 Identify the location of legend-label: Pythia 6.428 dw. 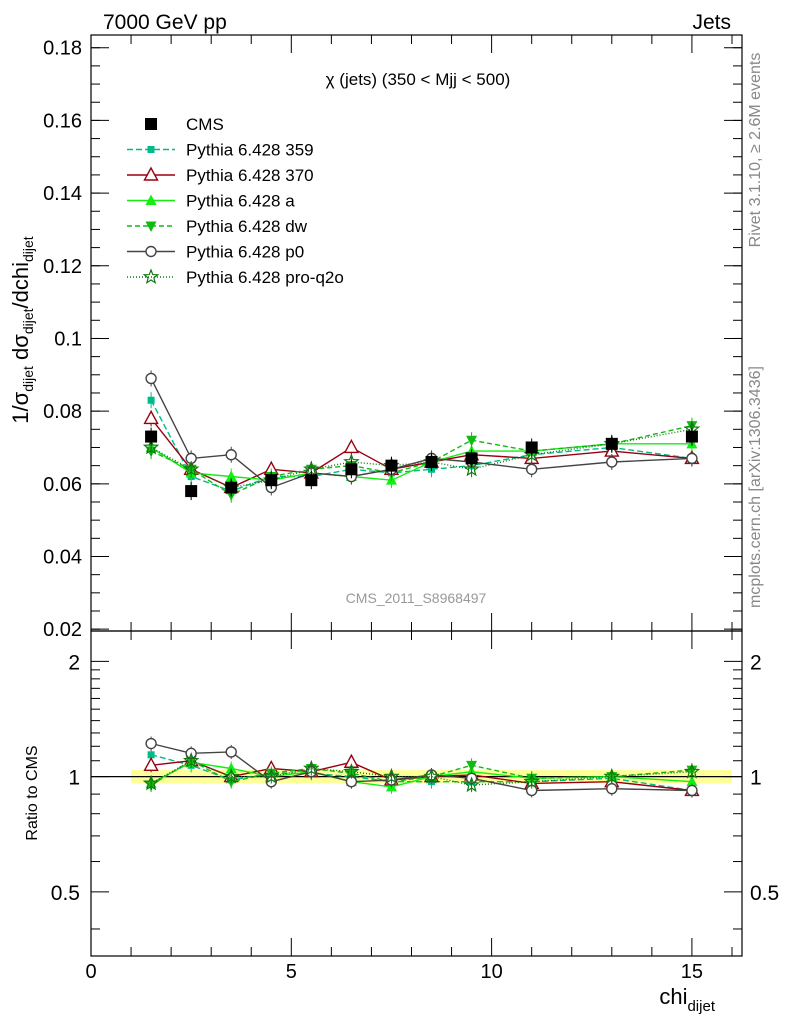
(247, 226).